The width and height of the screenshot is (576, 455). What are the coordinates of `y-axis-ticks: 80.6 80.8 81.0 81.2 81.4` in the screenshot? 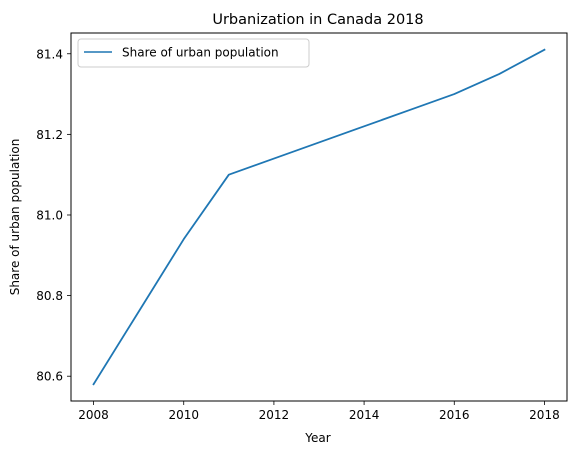 It's located at (53, 215).